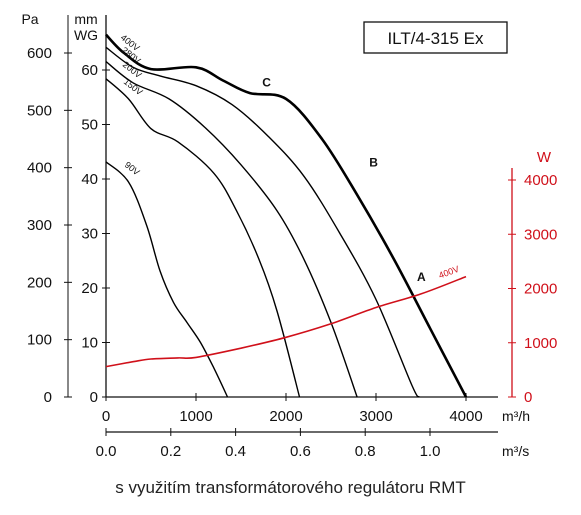 The width and height of the screenshot is (581, 515). What do you see at coordinates (516, 416) in the screenshot?
I see `x-unit-m3h: m³/h` at bounding box center [516, 416].